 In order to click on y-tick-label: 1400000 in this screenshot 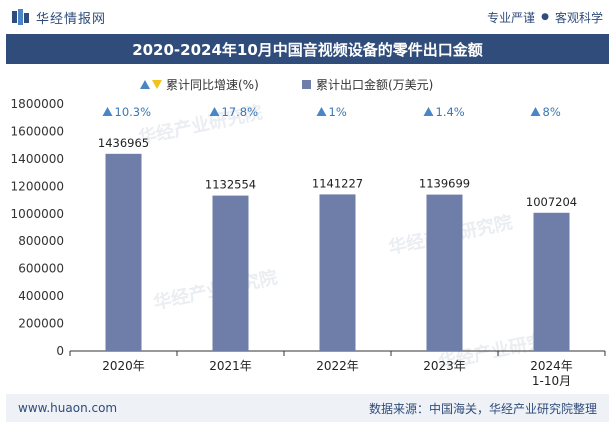, I will do `click(37, 159)`.